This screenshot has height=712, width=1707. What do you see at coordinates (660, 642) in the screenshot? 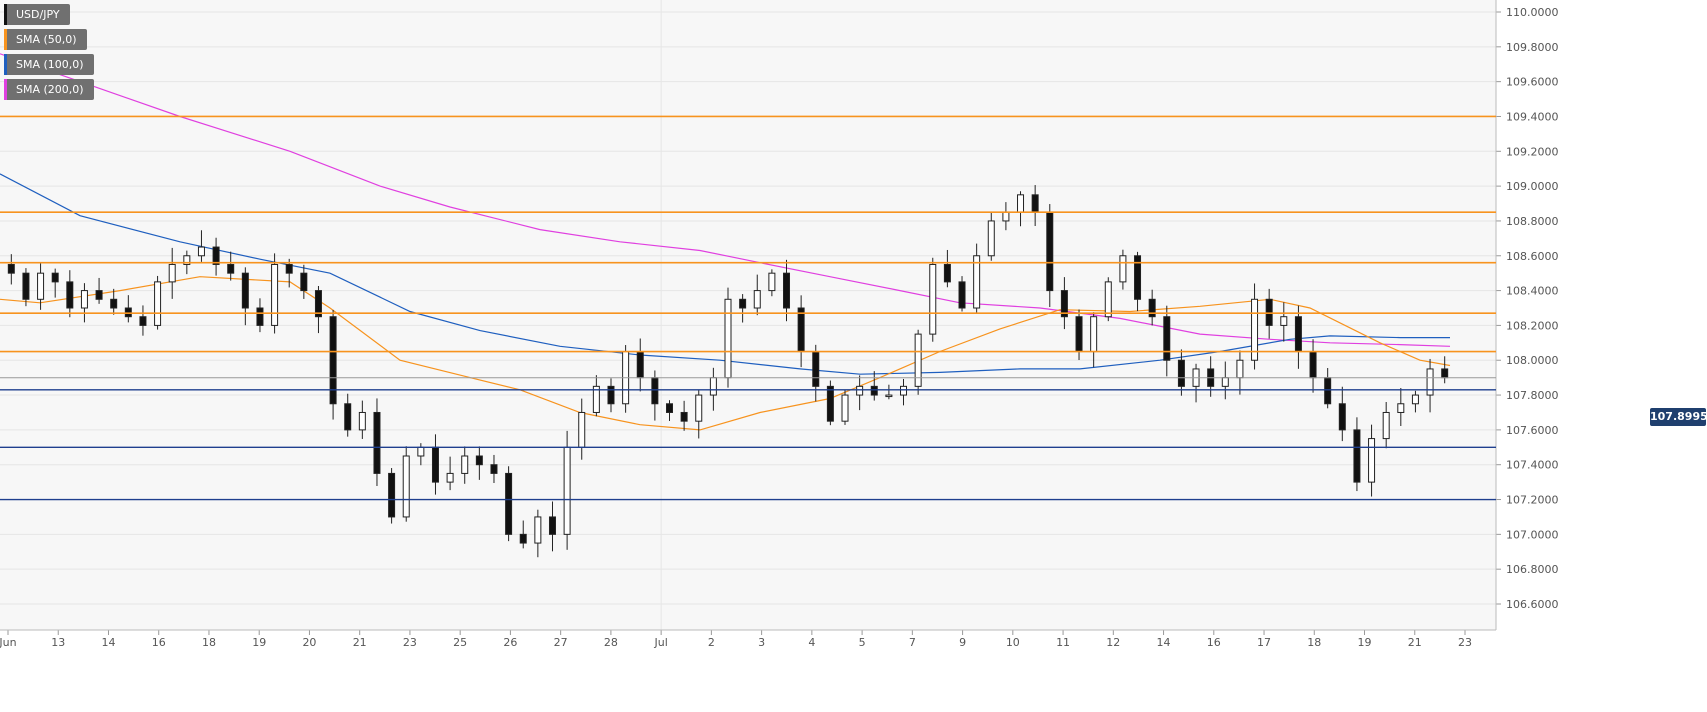
I see `x-tick-label: Jul` at bounding box center [660, 642].